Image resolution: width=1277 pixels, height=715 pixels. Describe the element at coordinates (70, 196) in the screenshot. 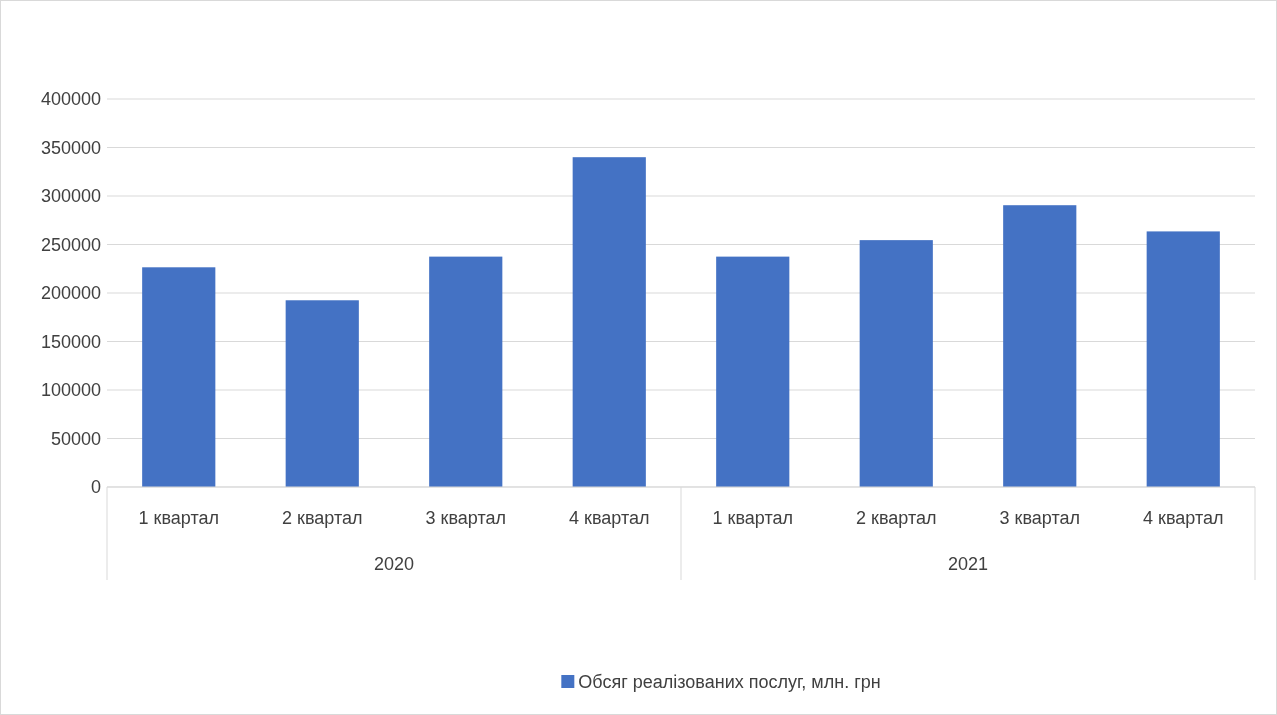

I see `y-tick-label: 300000` at that location.